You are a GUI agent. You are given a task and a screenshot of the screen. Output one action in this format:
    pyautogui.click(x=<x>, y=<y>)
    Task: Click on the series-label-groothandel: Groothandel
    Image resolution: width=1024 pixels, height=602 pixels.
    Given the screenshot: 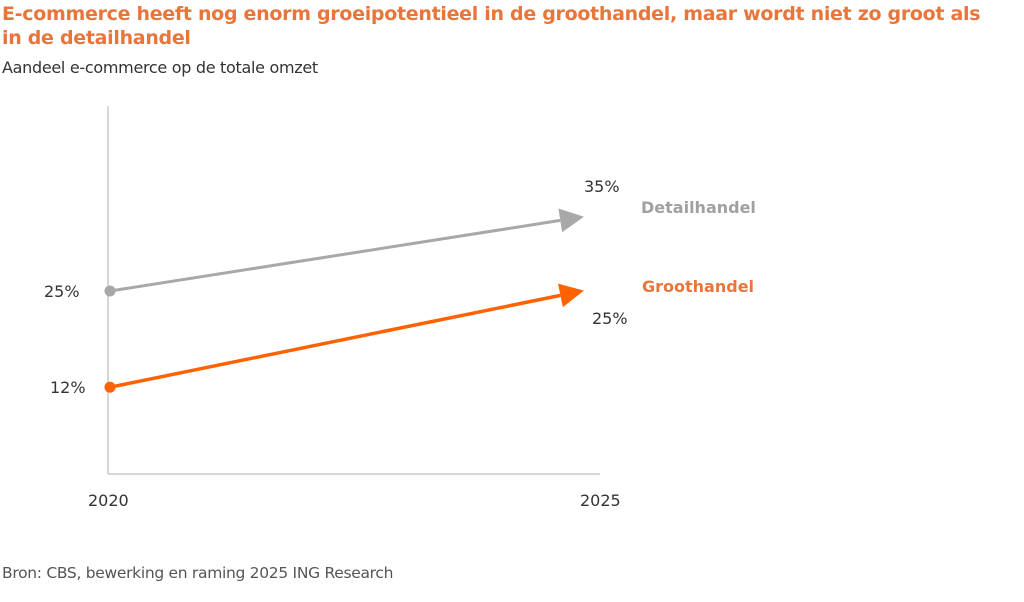 What is the action you would take?
    pyautogui.click(x=698, y=286)
    